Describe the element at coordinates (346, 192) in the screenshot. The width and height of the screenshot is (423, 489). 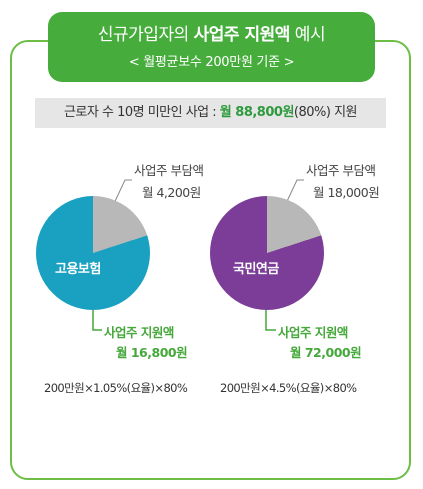
I see `burden-value-2: 월 18,000원` at that location.